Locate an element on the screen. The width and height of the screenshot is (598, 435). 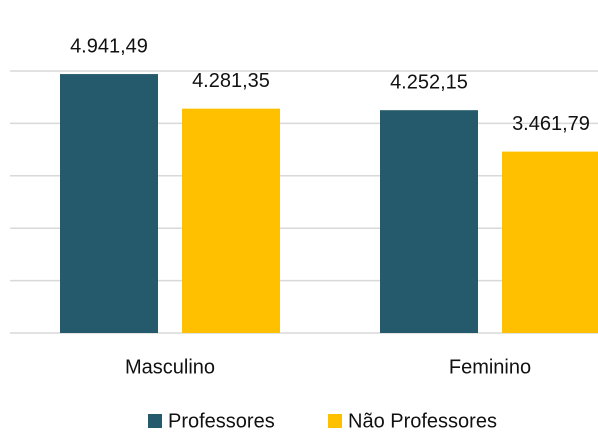
value-label: 3.461,79 is located at coordinates (551, 124).